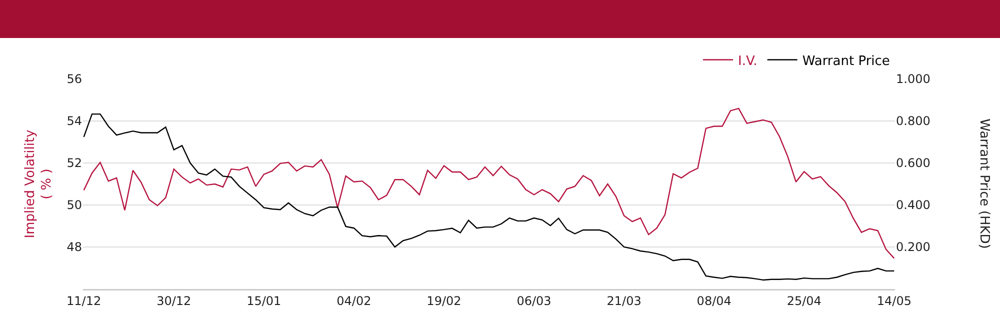 The width and height of the screenshot is (1000, 324). I want to click on y2-tick-label: 0.600, so click(913, 163).